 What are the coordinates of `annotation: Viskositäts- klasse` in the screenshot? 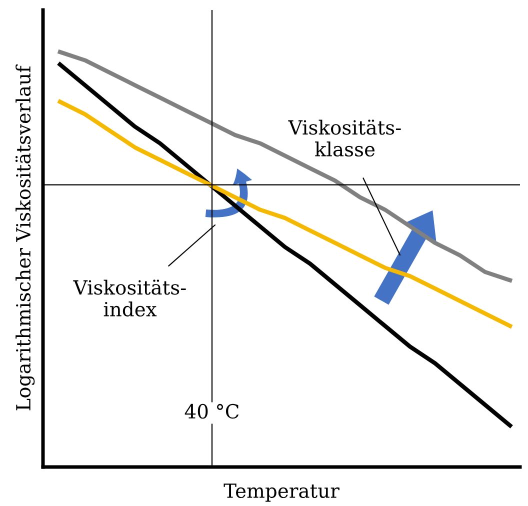 It's located at (344, 138).